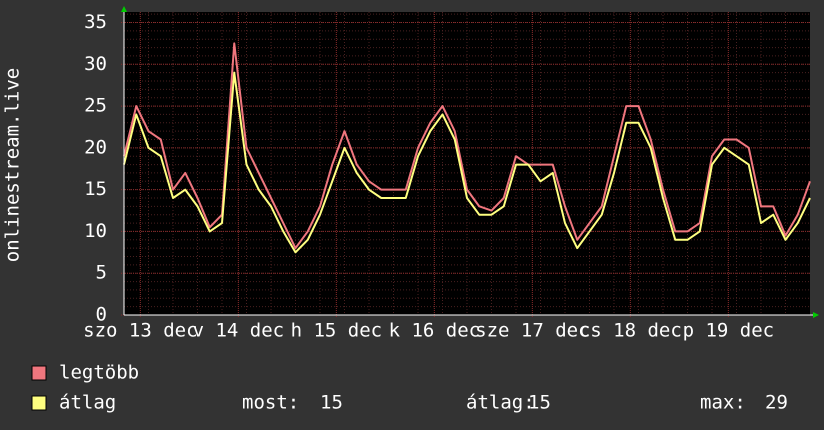 The width and height of the screenshot is (824, 430). What do you see at coordinates (532, 331) in the screenshot?
I see `x-tick-label: sze 17 dec` at bounding box center [532, 331].